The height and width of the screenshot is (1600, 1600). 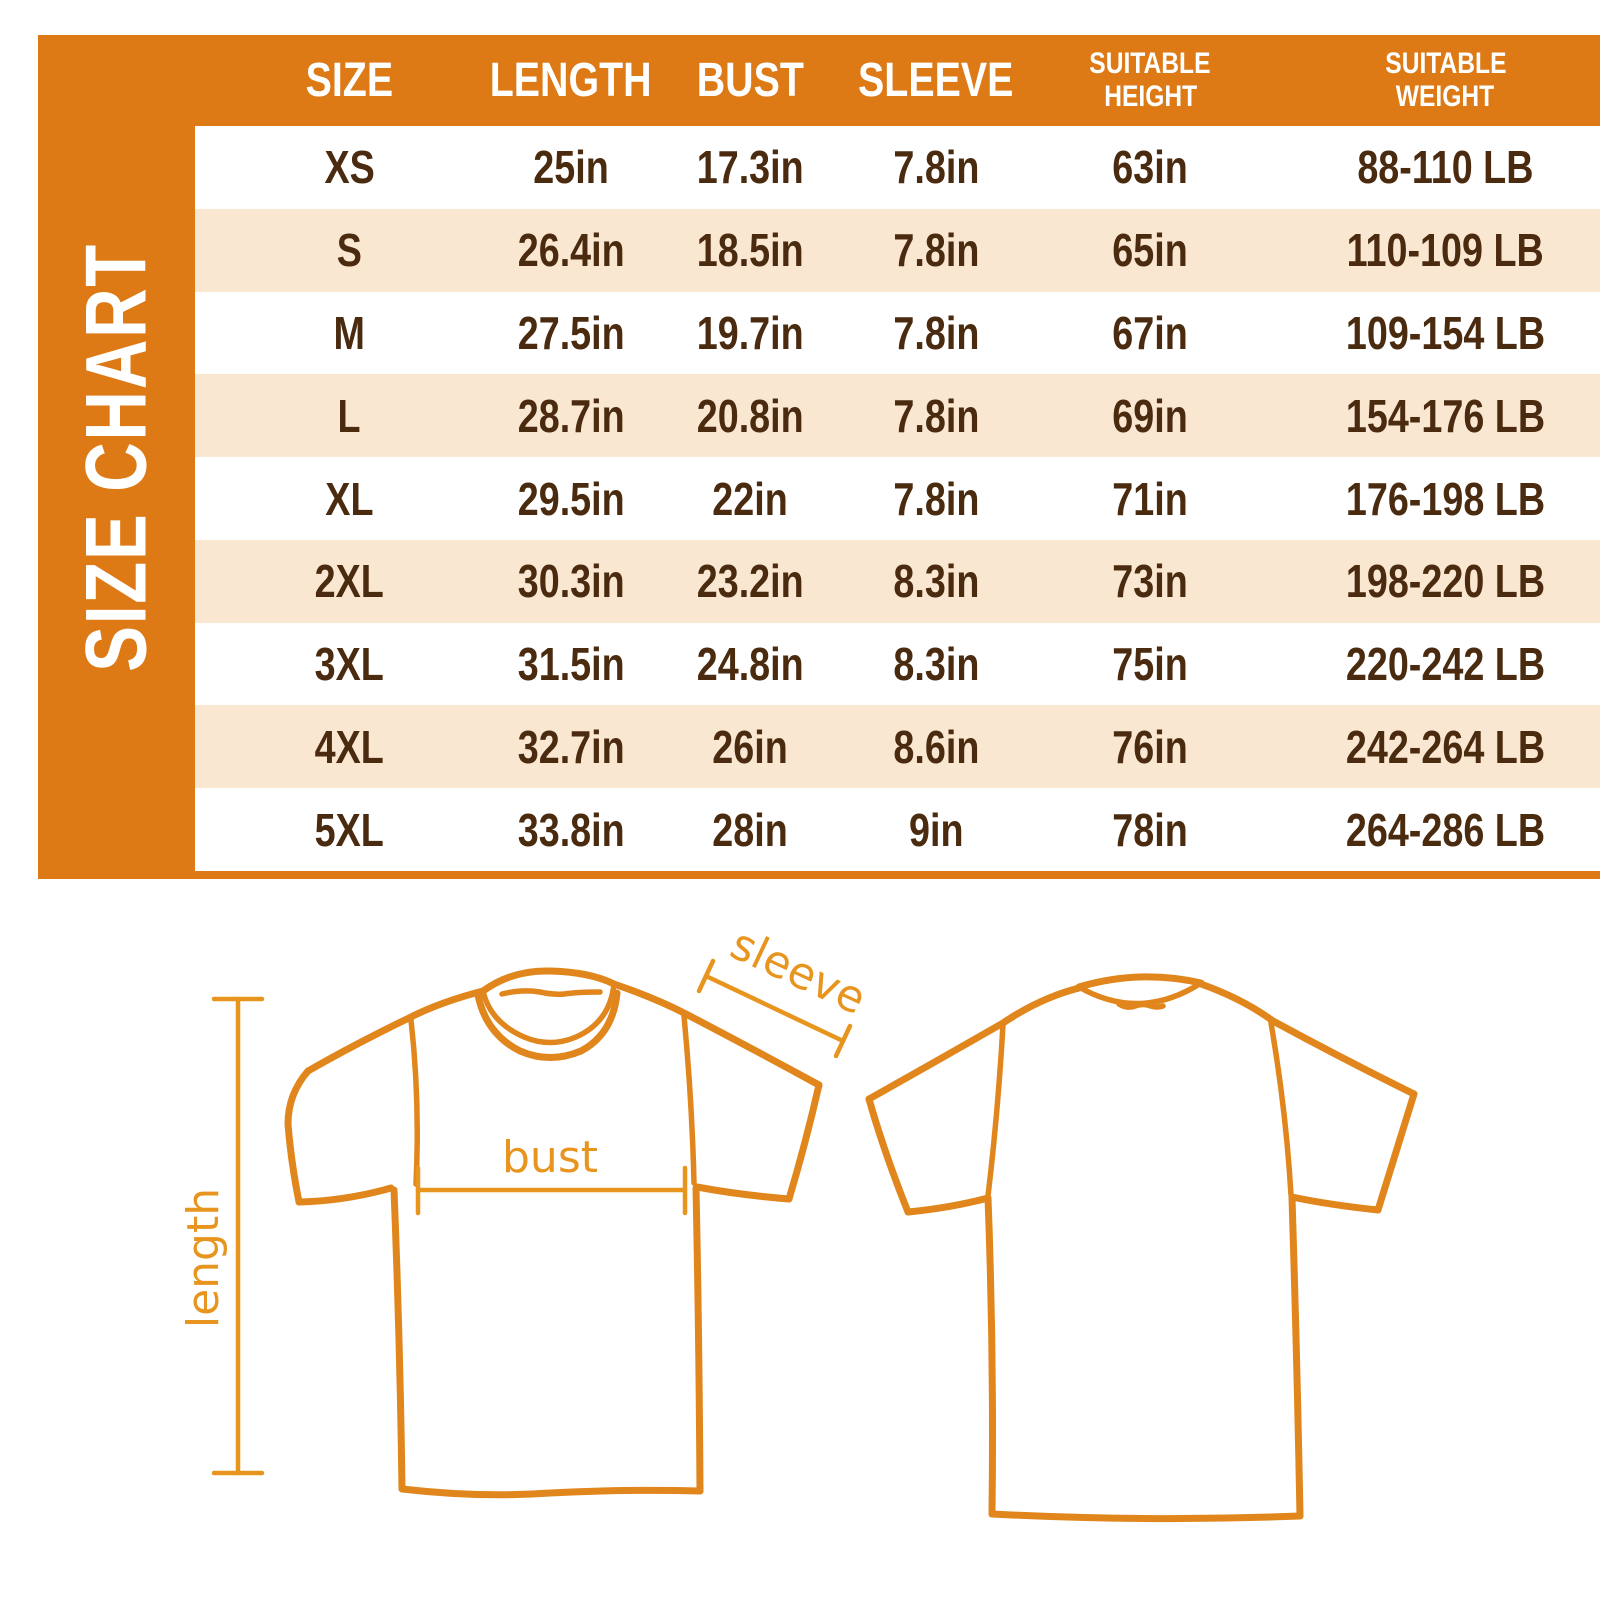 I want to click on weight-value: 264-286 LB, so click(x=1445, y=829).